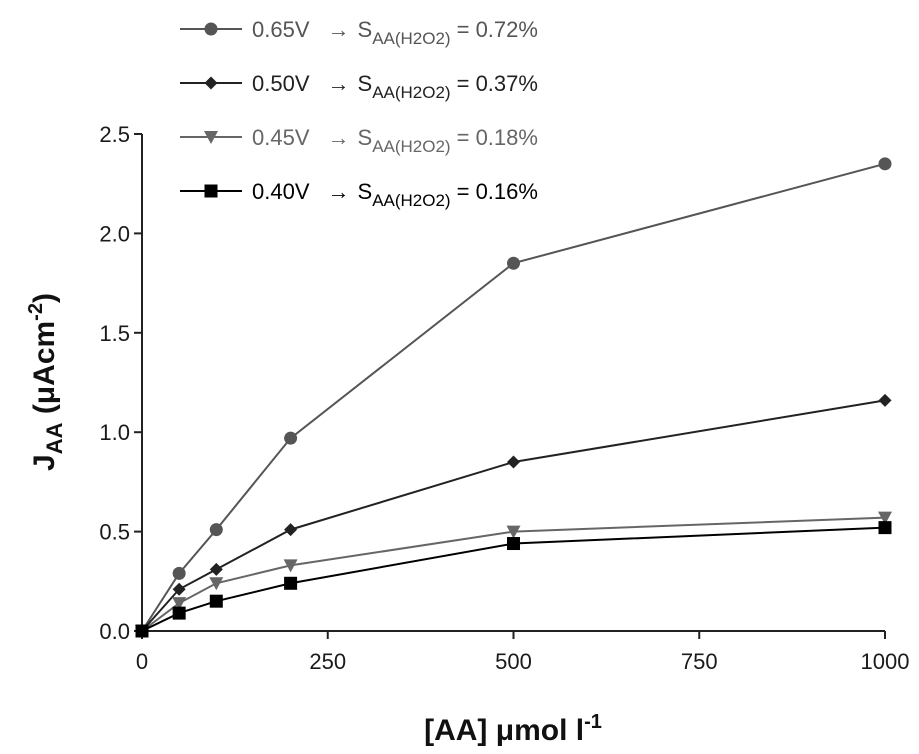 This screenshot has height=754, width=919. Describe the element at coordinates (395, 86) in the screenshot. I see `legend-label: 0.50V → SAA(H2O2) = 0.37%` at that location.